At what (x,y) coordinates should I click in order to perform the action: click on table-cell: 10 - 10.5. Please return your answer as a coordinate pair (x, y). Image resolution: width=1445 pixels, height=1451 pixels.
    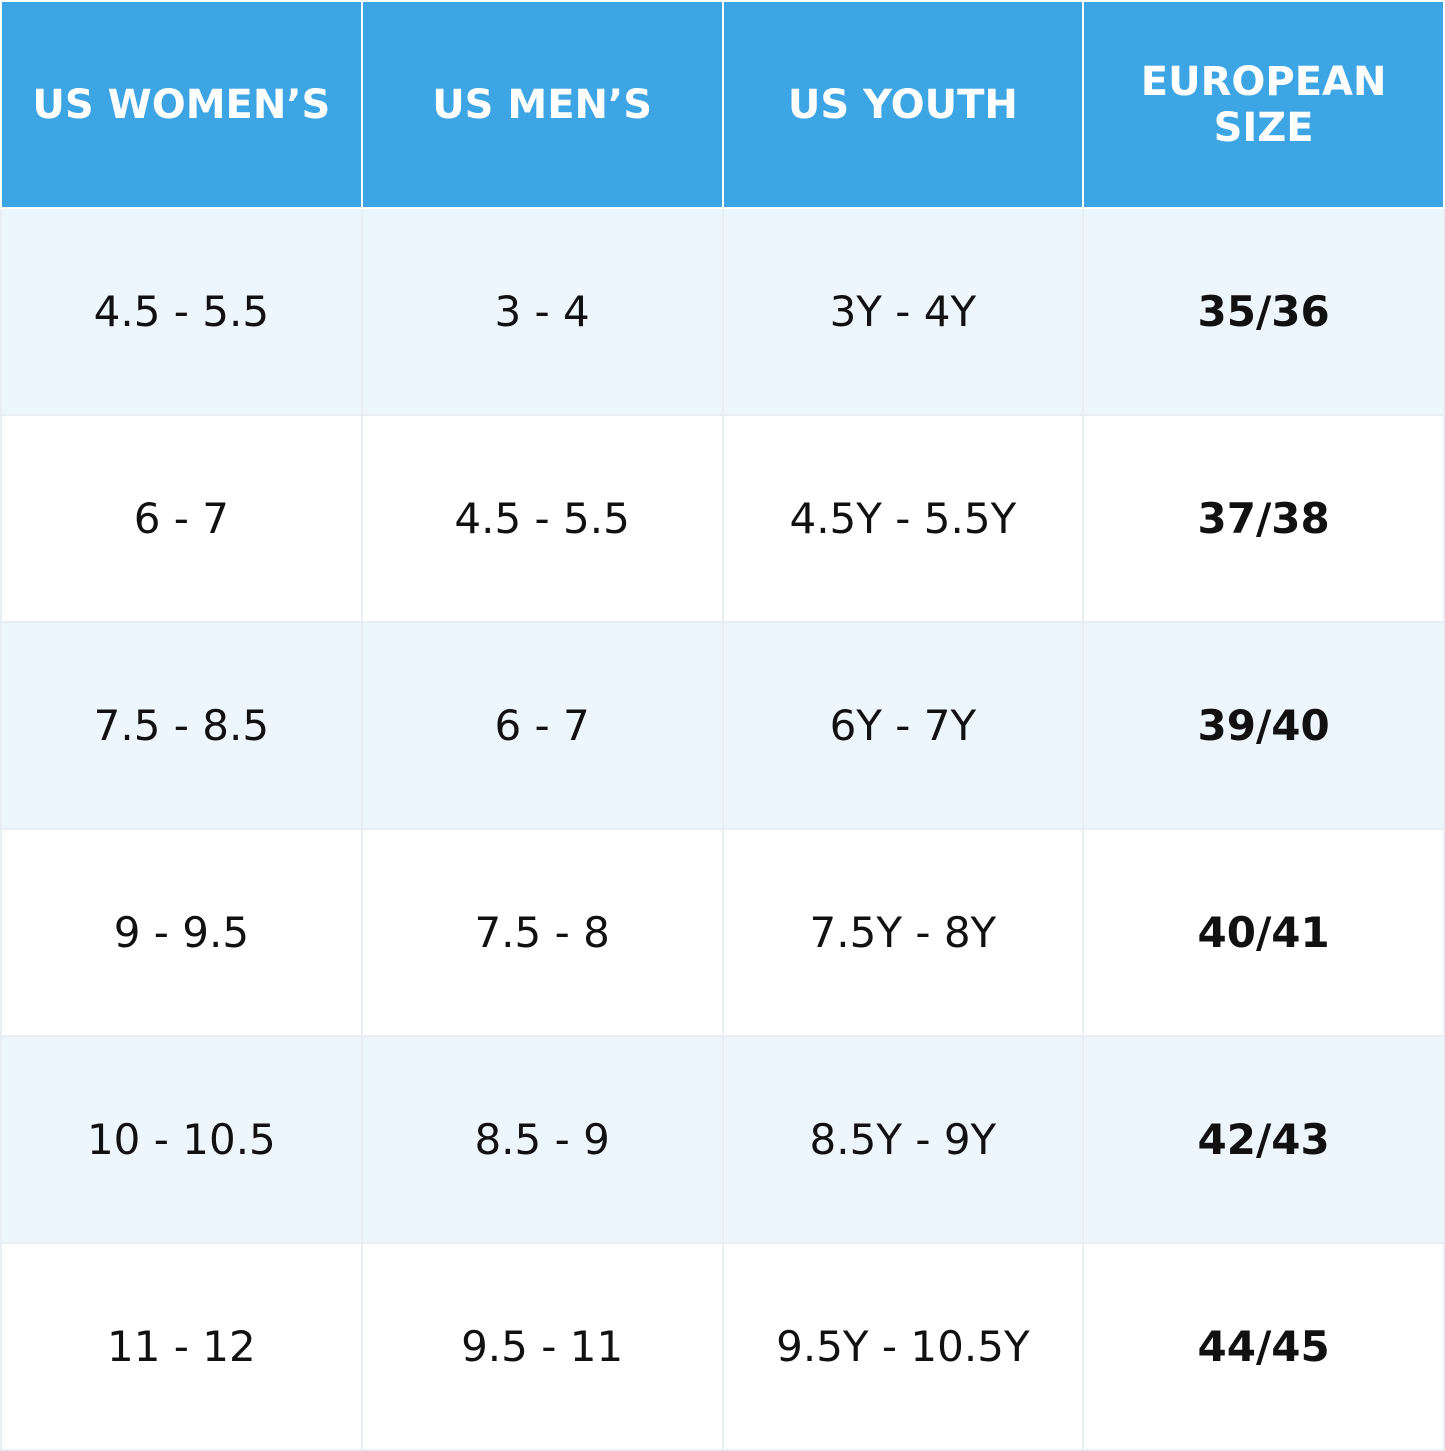
    Looking at the image, I should click on (181, 1139).